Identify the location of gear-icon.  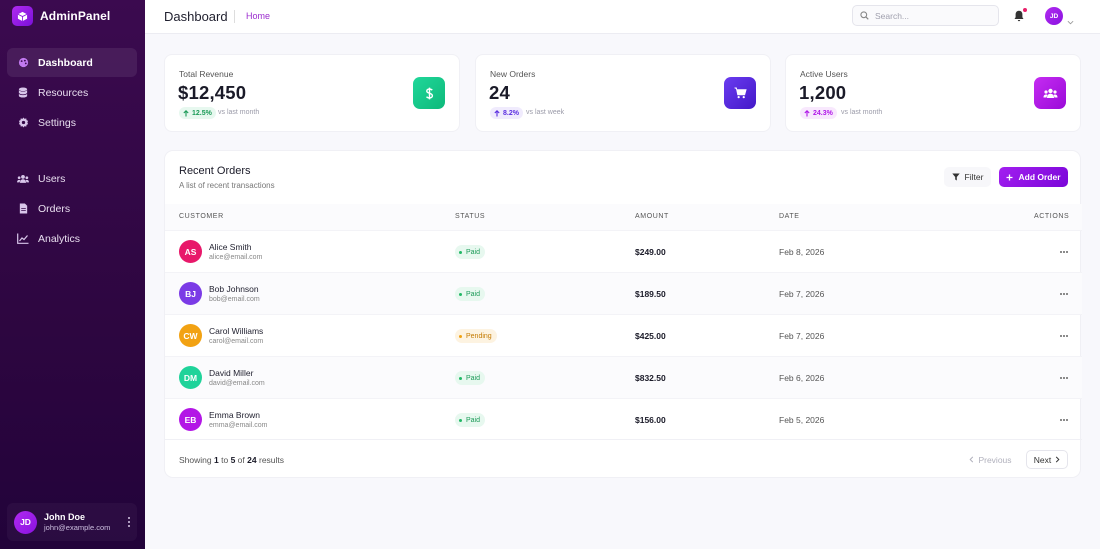
(23, 123).